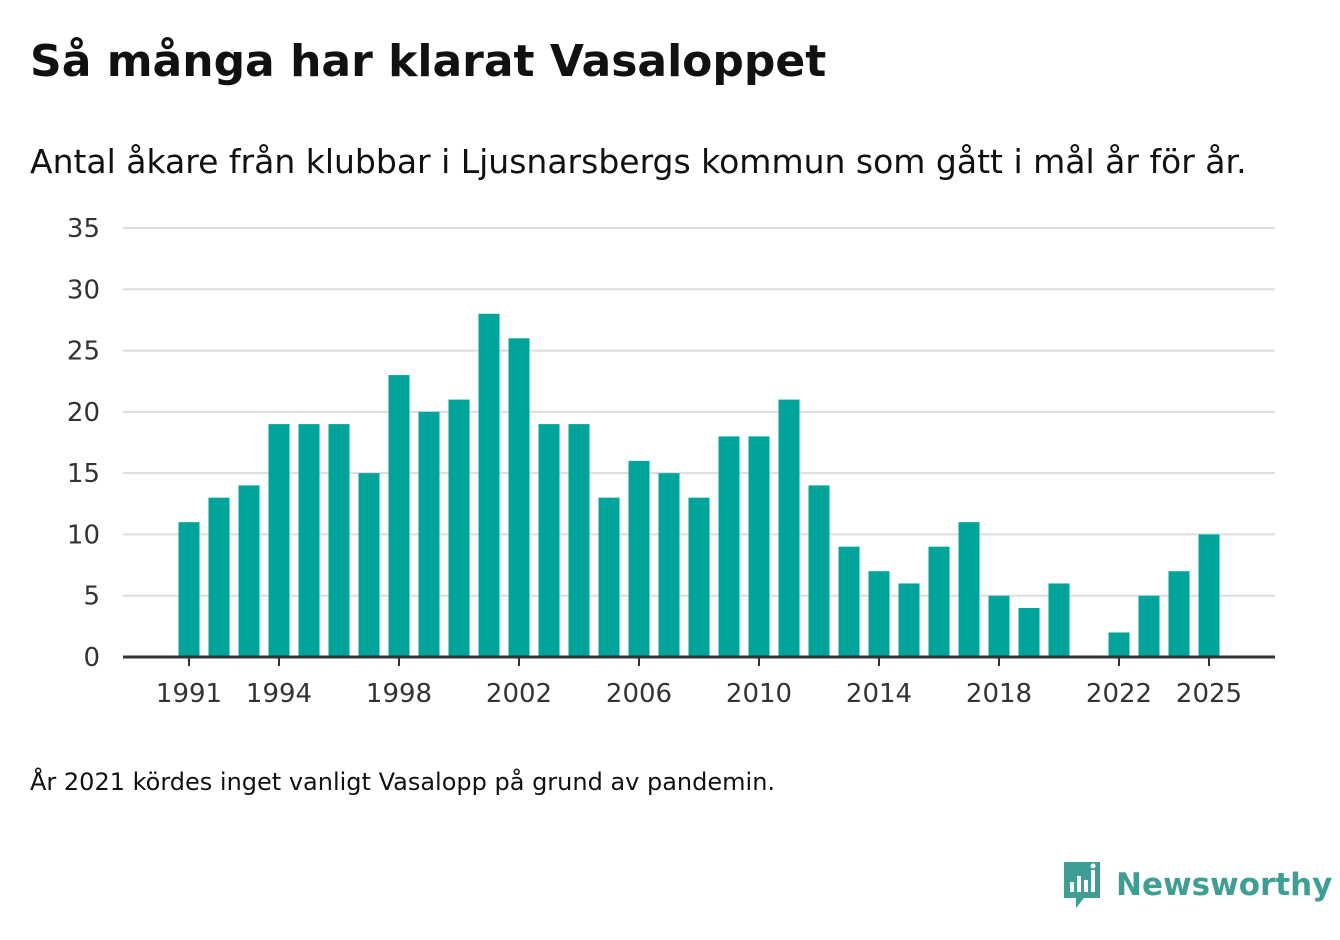  Describe the element at coordinates (789, 528) in the screenshot. I see `bar-2011` at that location.